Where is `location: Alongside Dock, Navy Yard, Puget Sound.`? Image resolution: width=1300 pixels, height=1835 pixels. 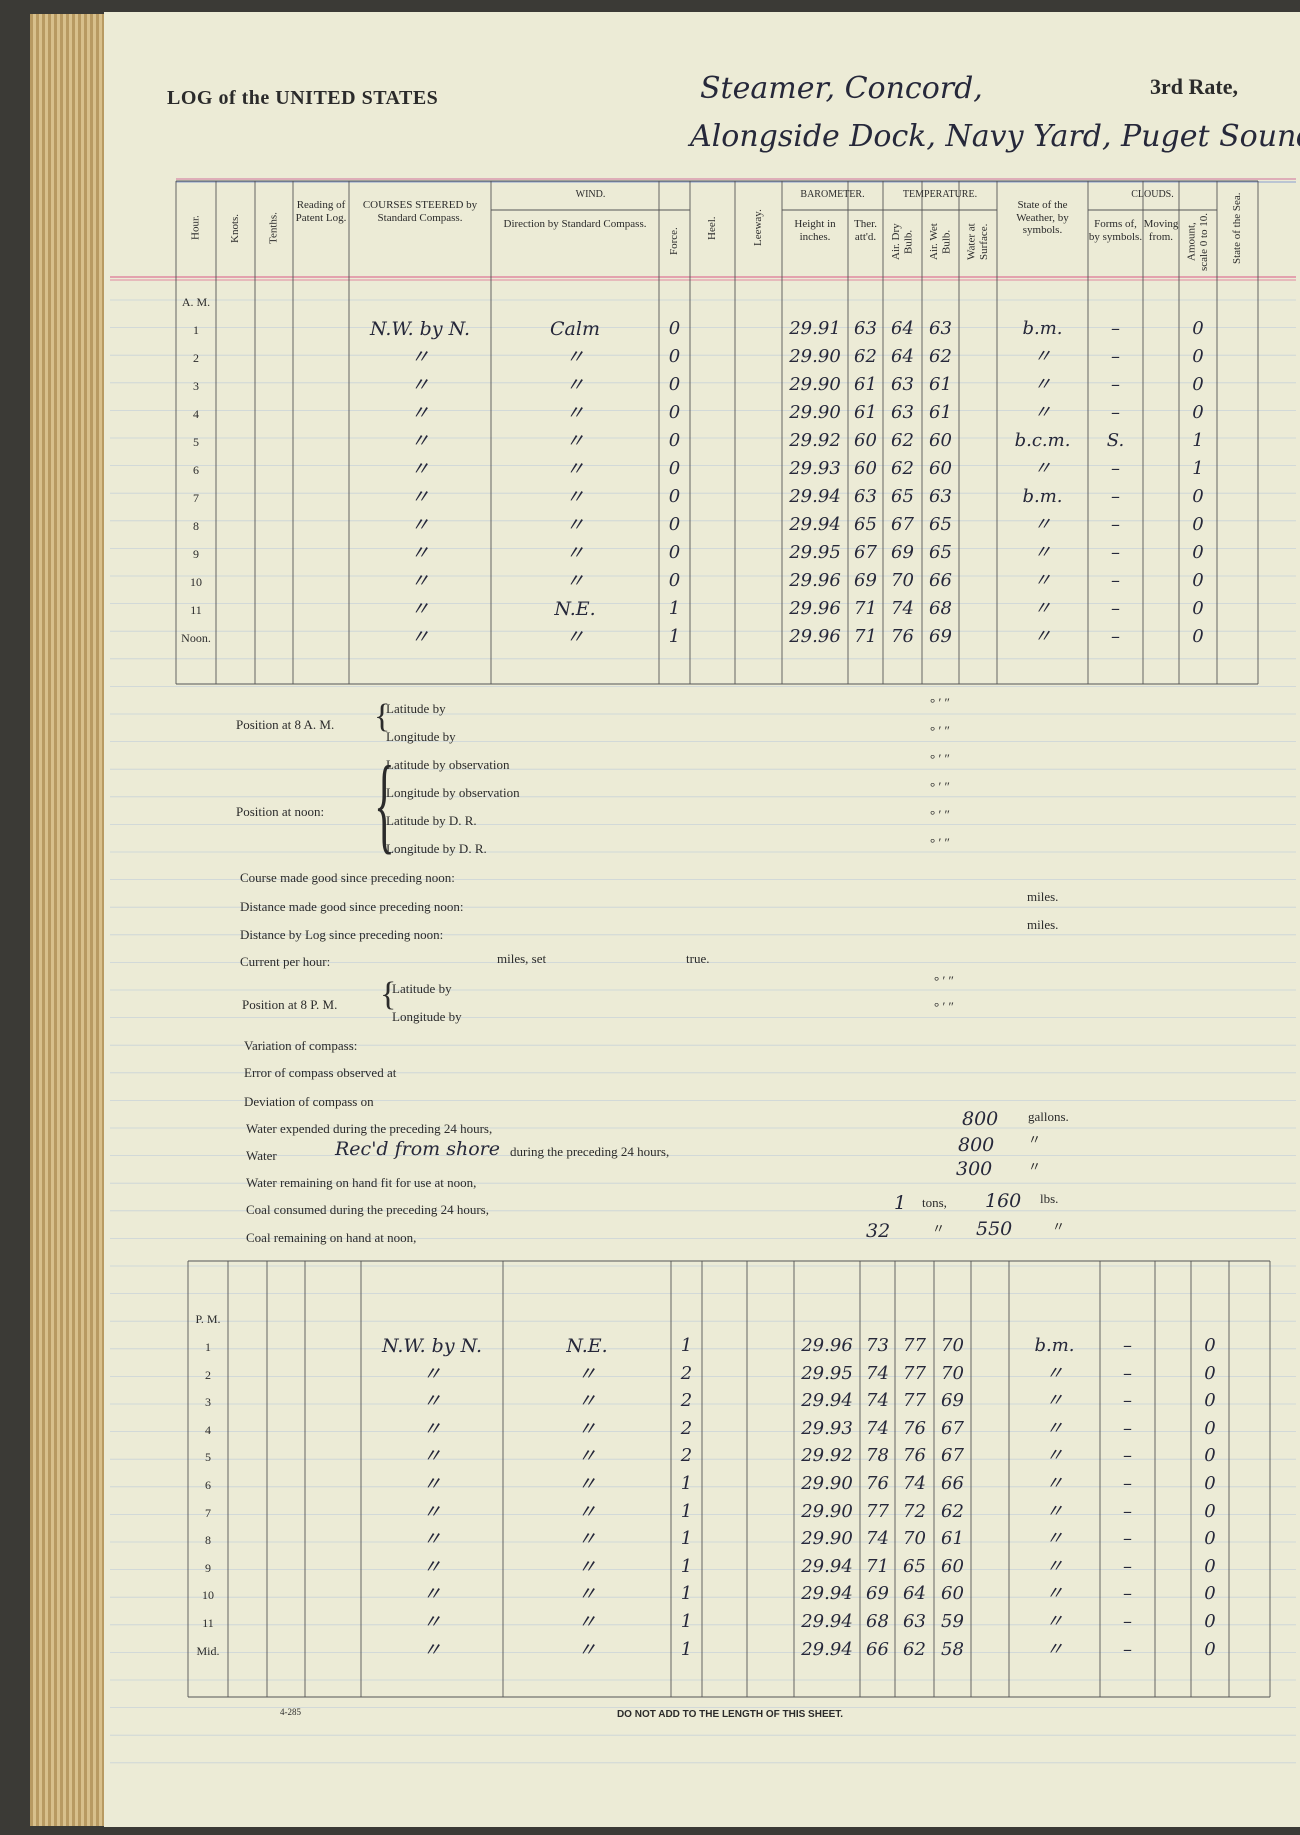 location: Alongside Dock, Navy Yard, Puget Sound. is located at coordinates (995, 136).